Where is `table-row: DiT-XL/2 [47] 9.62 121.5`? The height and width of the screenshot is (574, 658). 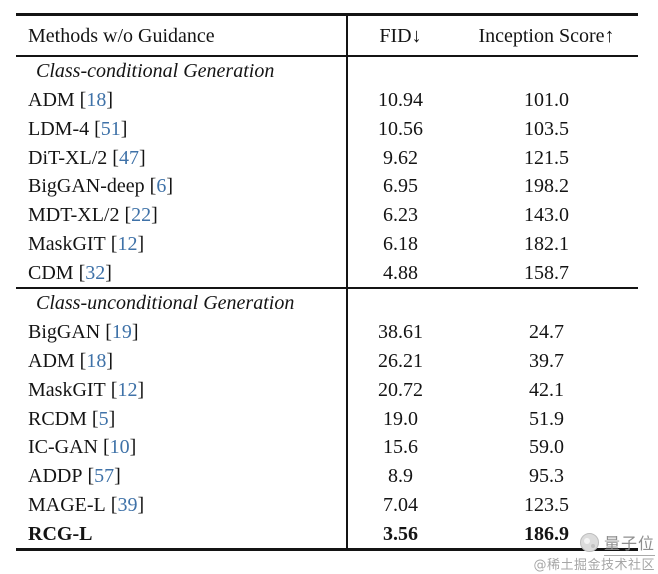 table-row: DiT-XL/2 [47] 9.62 121.5 is located at coordinates (327, 157).